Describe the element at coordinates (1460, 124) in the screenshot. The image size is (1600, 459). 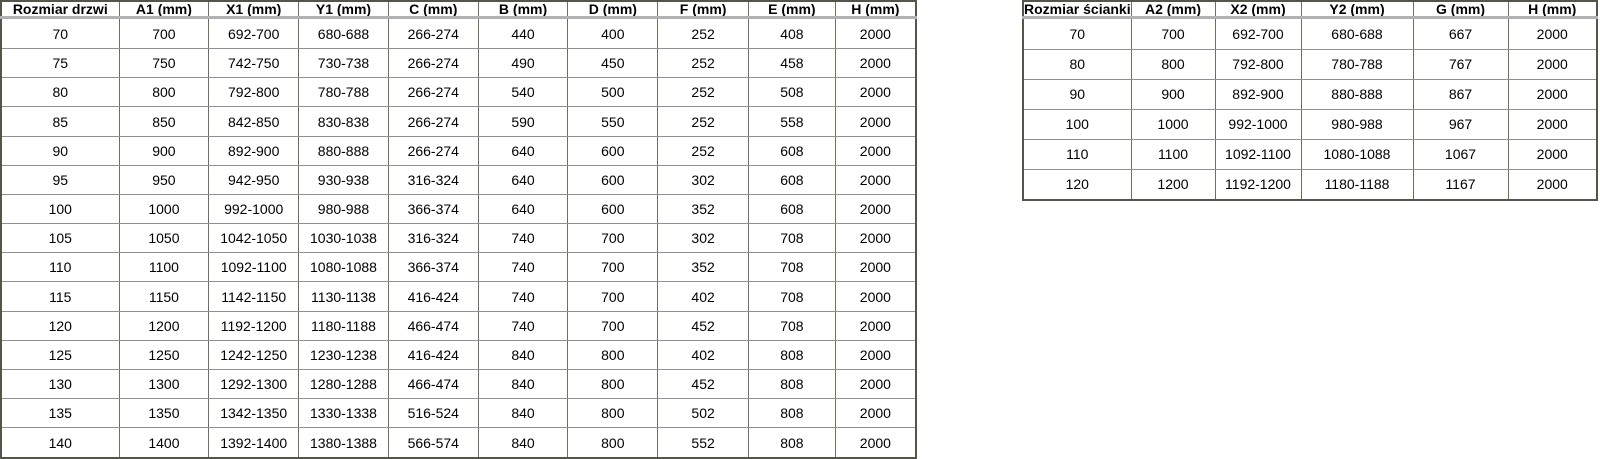
I see `table-cell: 967` at that location.